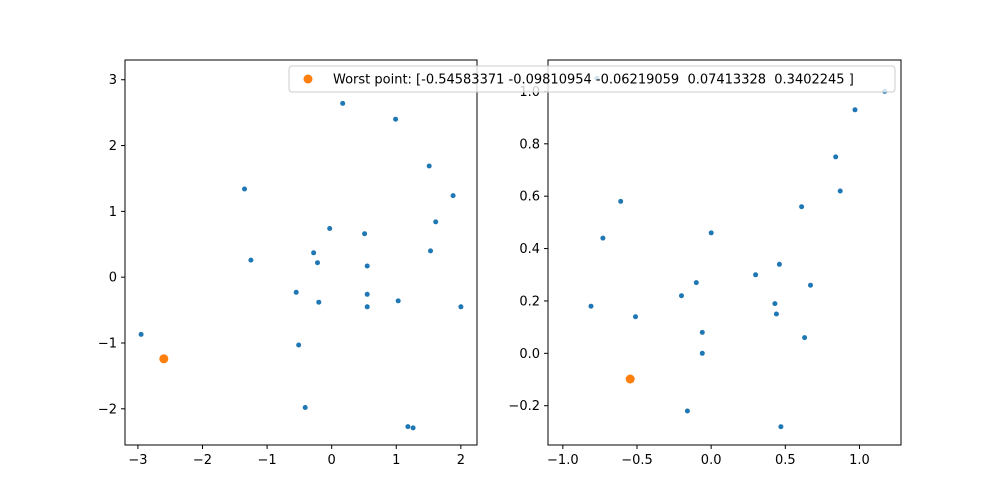  What do you see at coordinates (785, 460) in the screenshot?
I see `x-tick-label: 0.5` at bounding box center [785, 460].